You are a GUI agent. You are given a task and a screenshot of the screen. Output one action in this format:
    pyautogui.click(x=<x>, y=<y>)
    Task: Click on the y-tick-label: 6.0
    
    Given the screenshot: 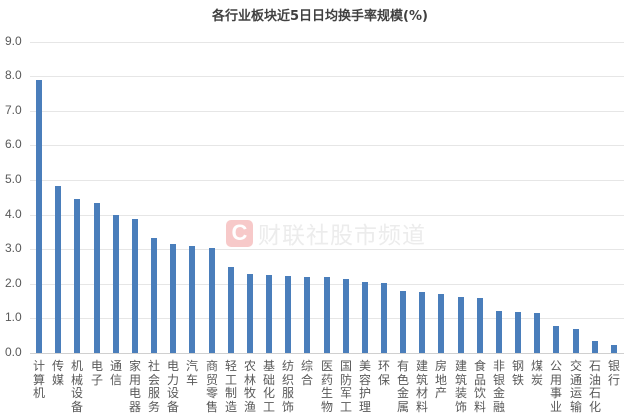 What is the action you would take?
    pyautogui.click(x=13, y=144)
    